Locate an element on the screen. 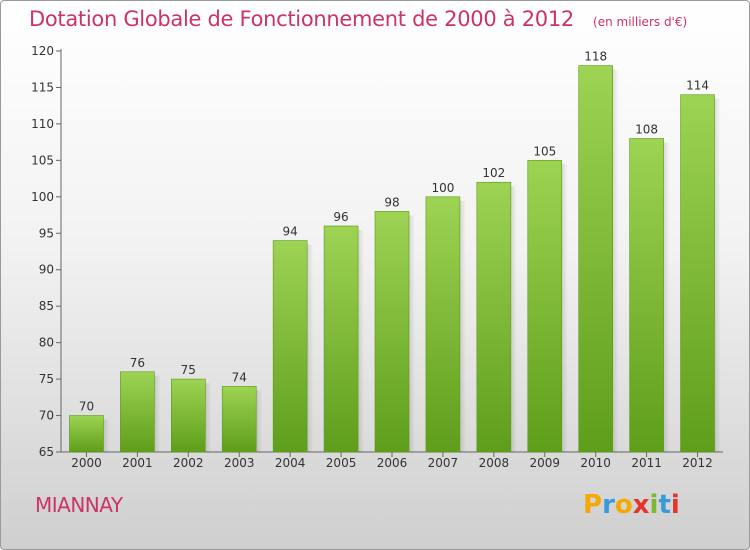 This screenshot has height=550, width=750. x-tick-label: 2008 is located at coordinates (494, 463).